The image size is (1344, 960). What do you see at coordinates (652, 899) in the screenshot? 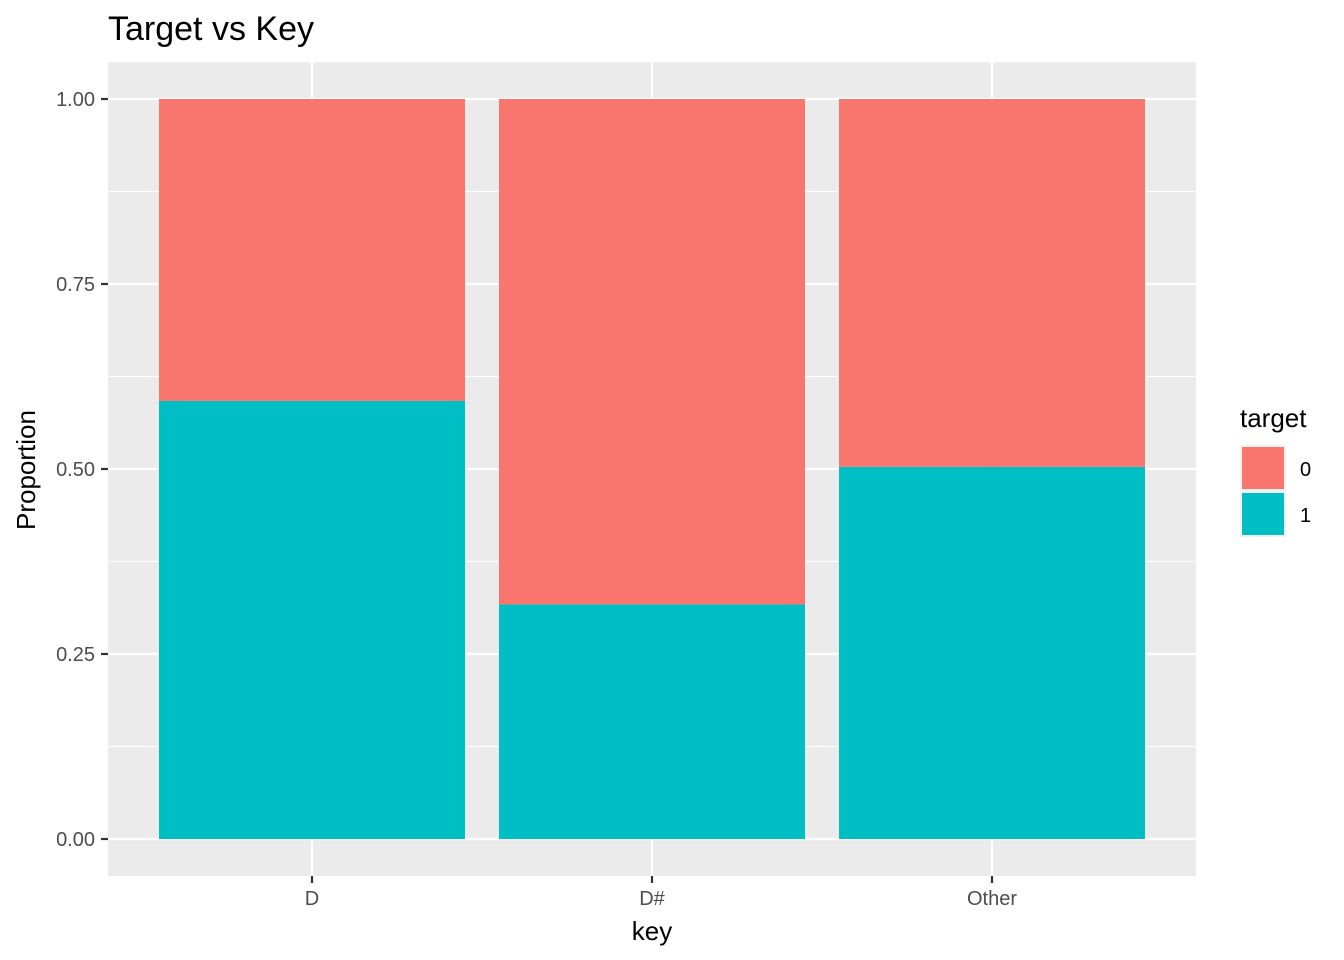
I see `x-tick-label: D#` at bounding box center [652, 899].